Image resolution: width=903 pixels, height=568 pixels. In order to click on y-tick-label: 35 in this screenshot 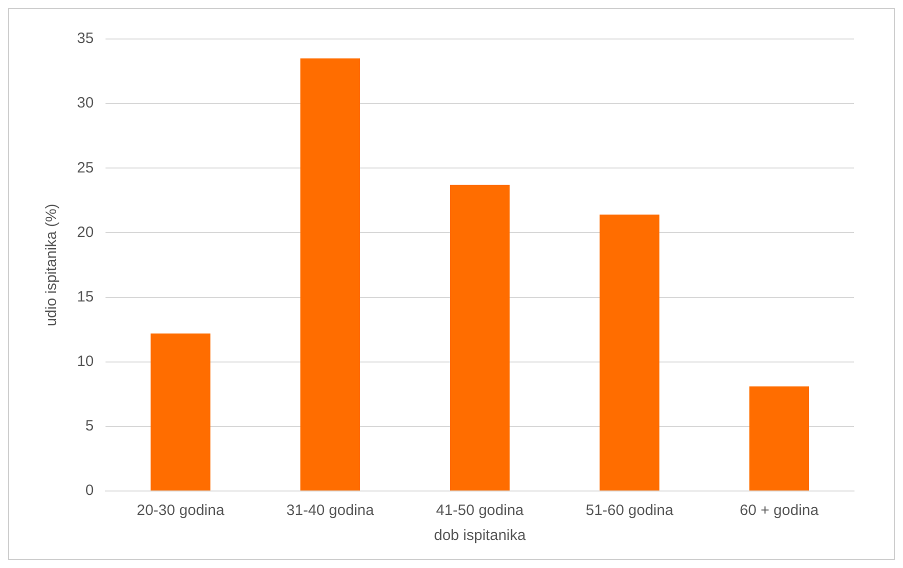, I will do `click(85, 39)`.